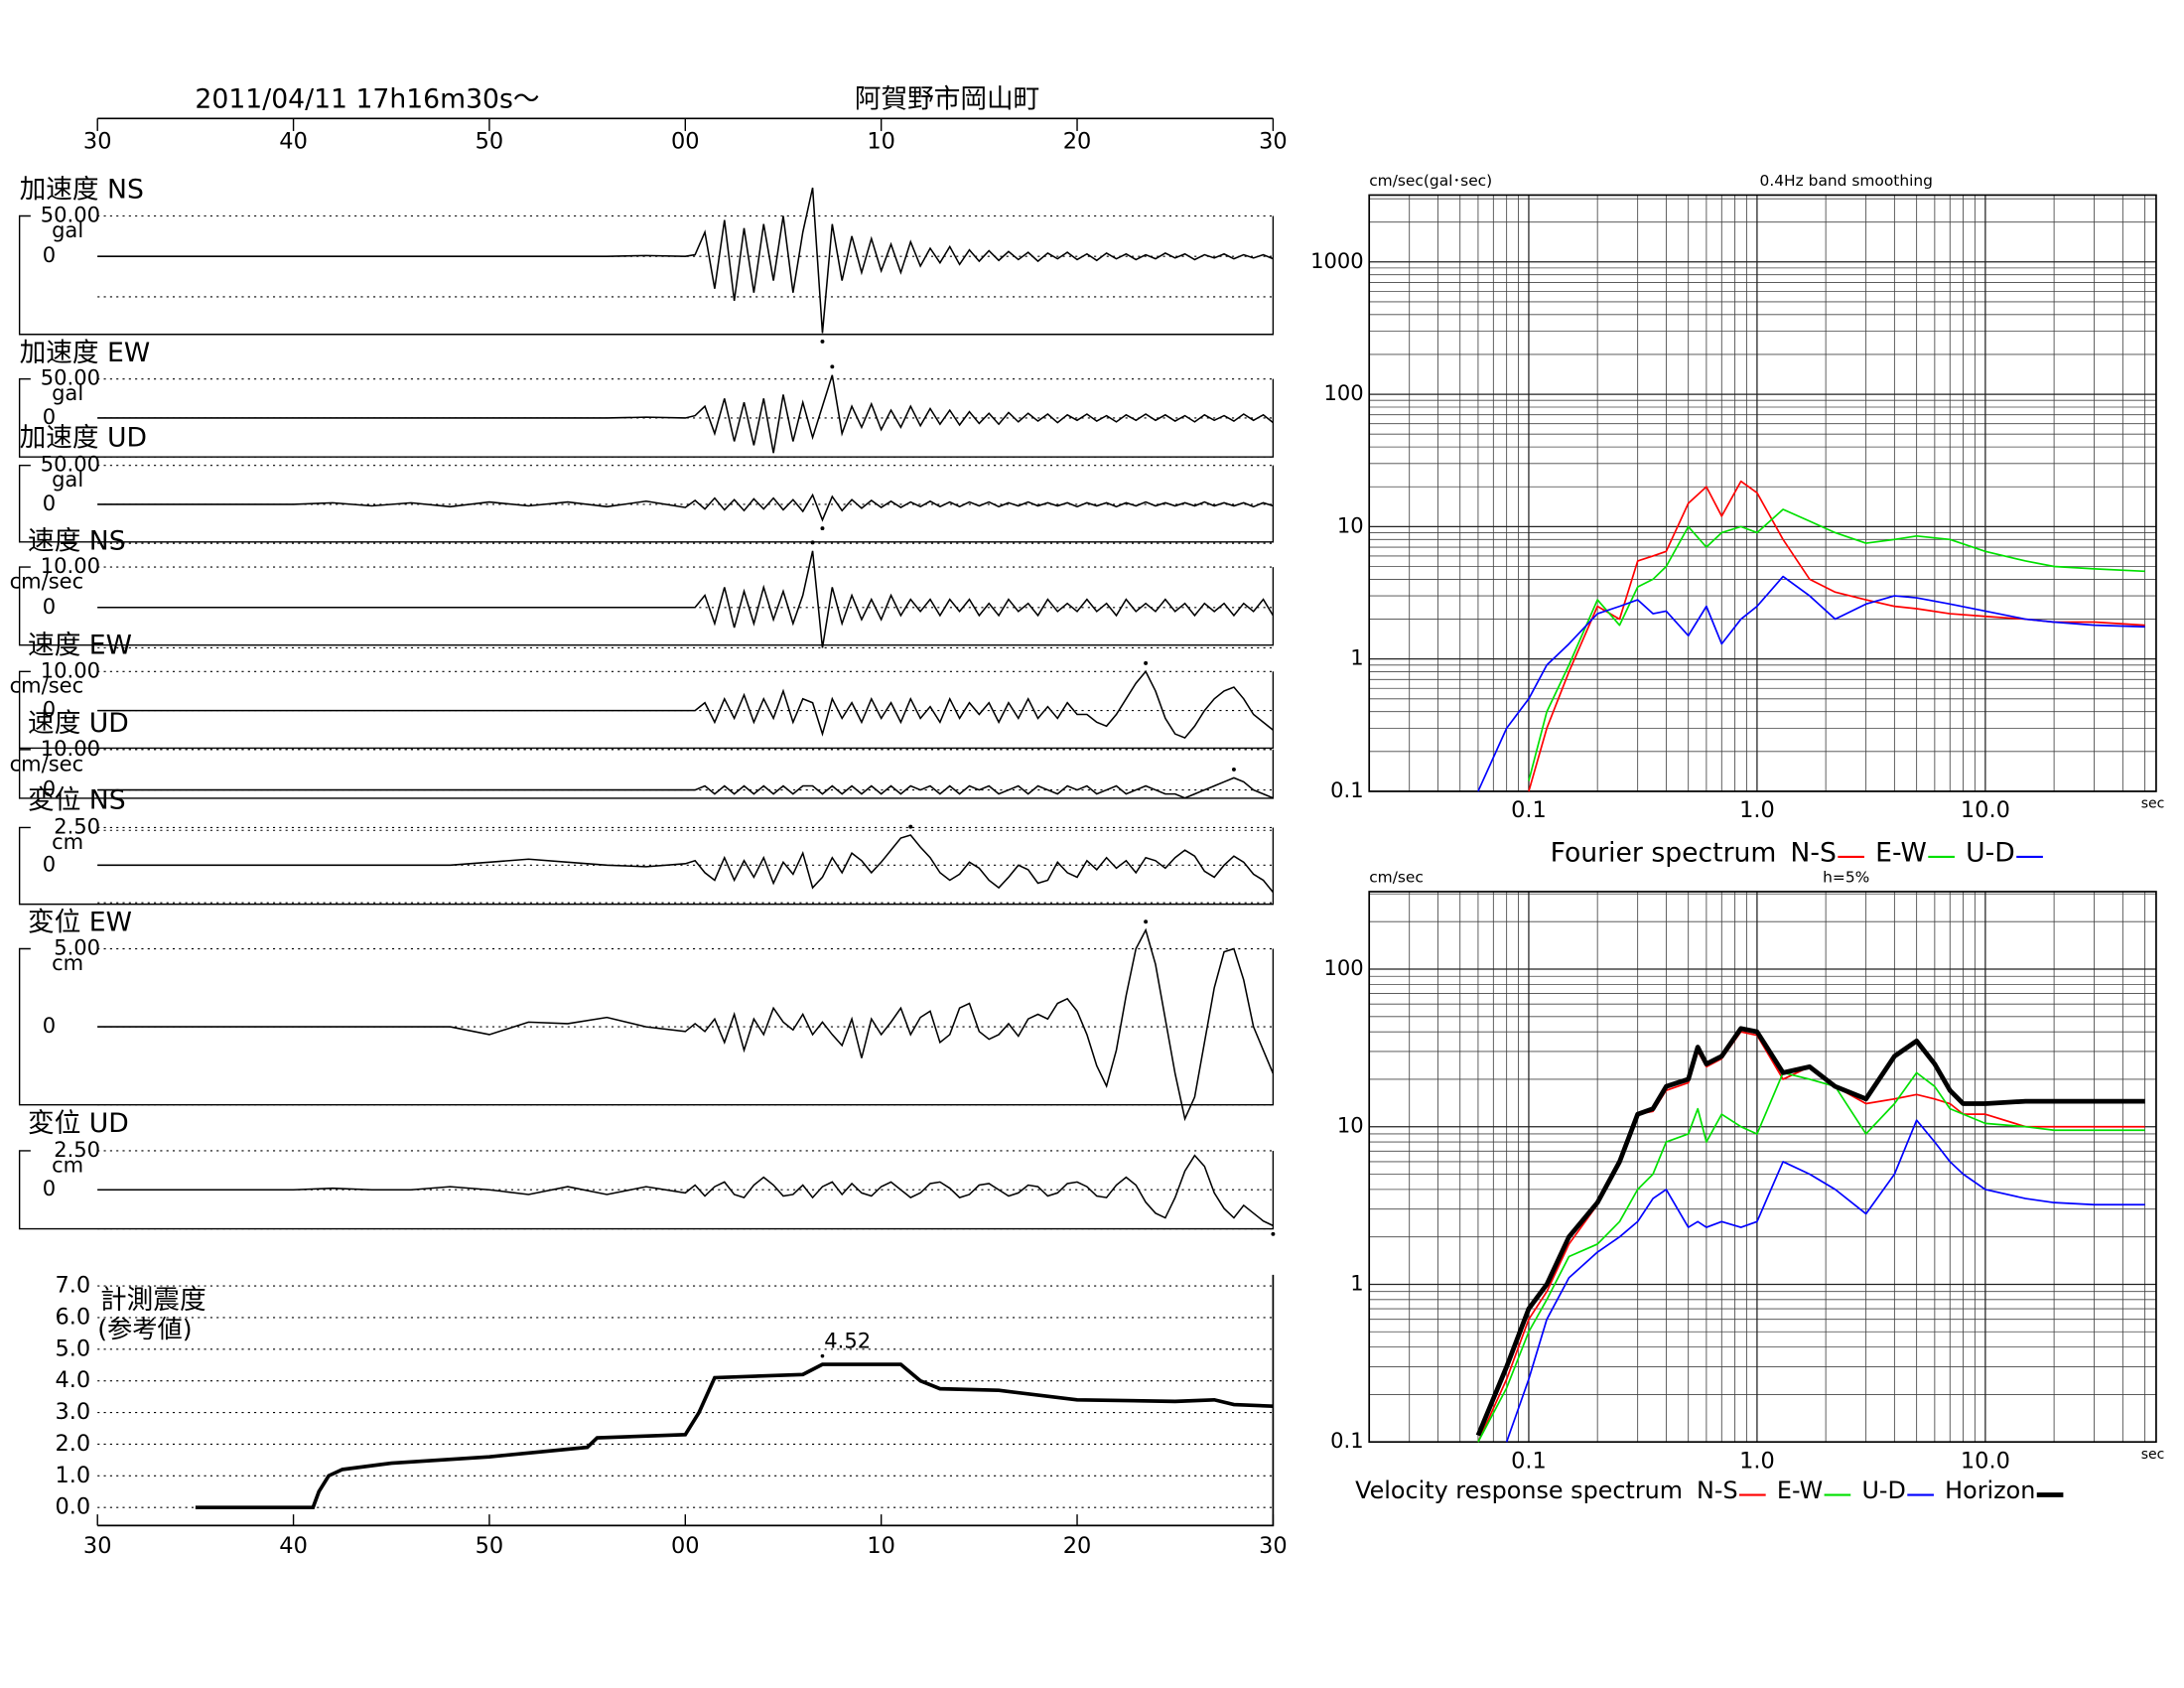 The width and height of the screenshot is (2184, 1688). Describe the element at coordinates (77, 947) in the screenshot. I see `y-tick-label: 5.00` at that location.